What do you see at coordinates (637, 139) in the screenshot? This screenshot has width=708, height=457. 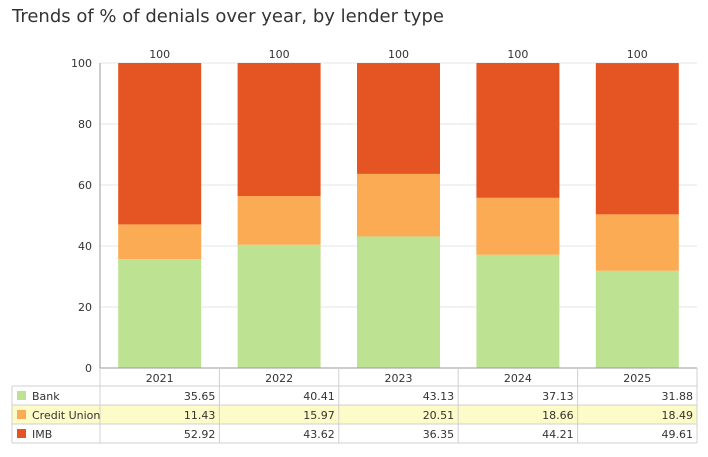 I see `bar-imb-2025` at bounding box center [637, 139].